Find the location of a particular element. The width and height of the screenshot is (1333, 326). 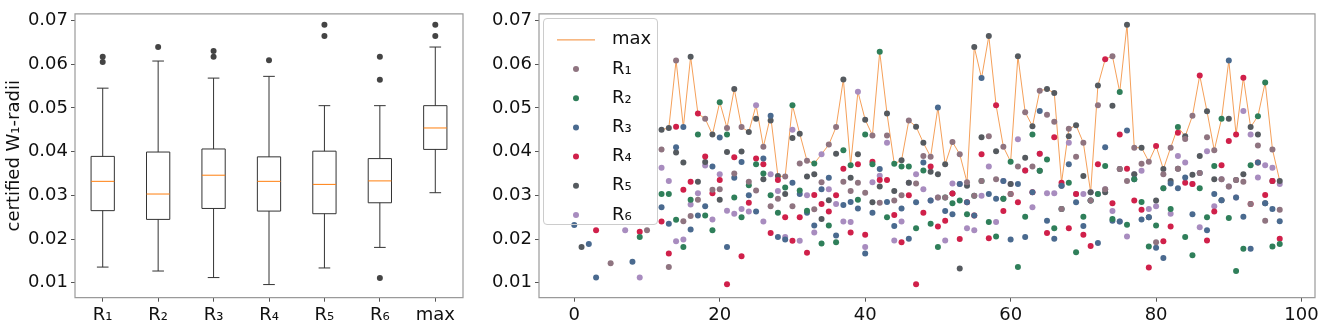

legend-label: R₁ is located at coordinates (622, 67).